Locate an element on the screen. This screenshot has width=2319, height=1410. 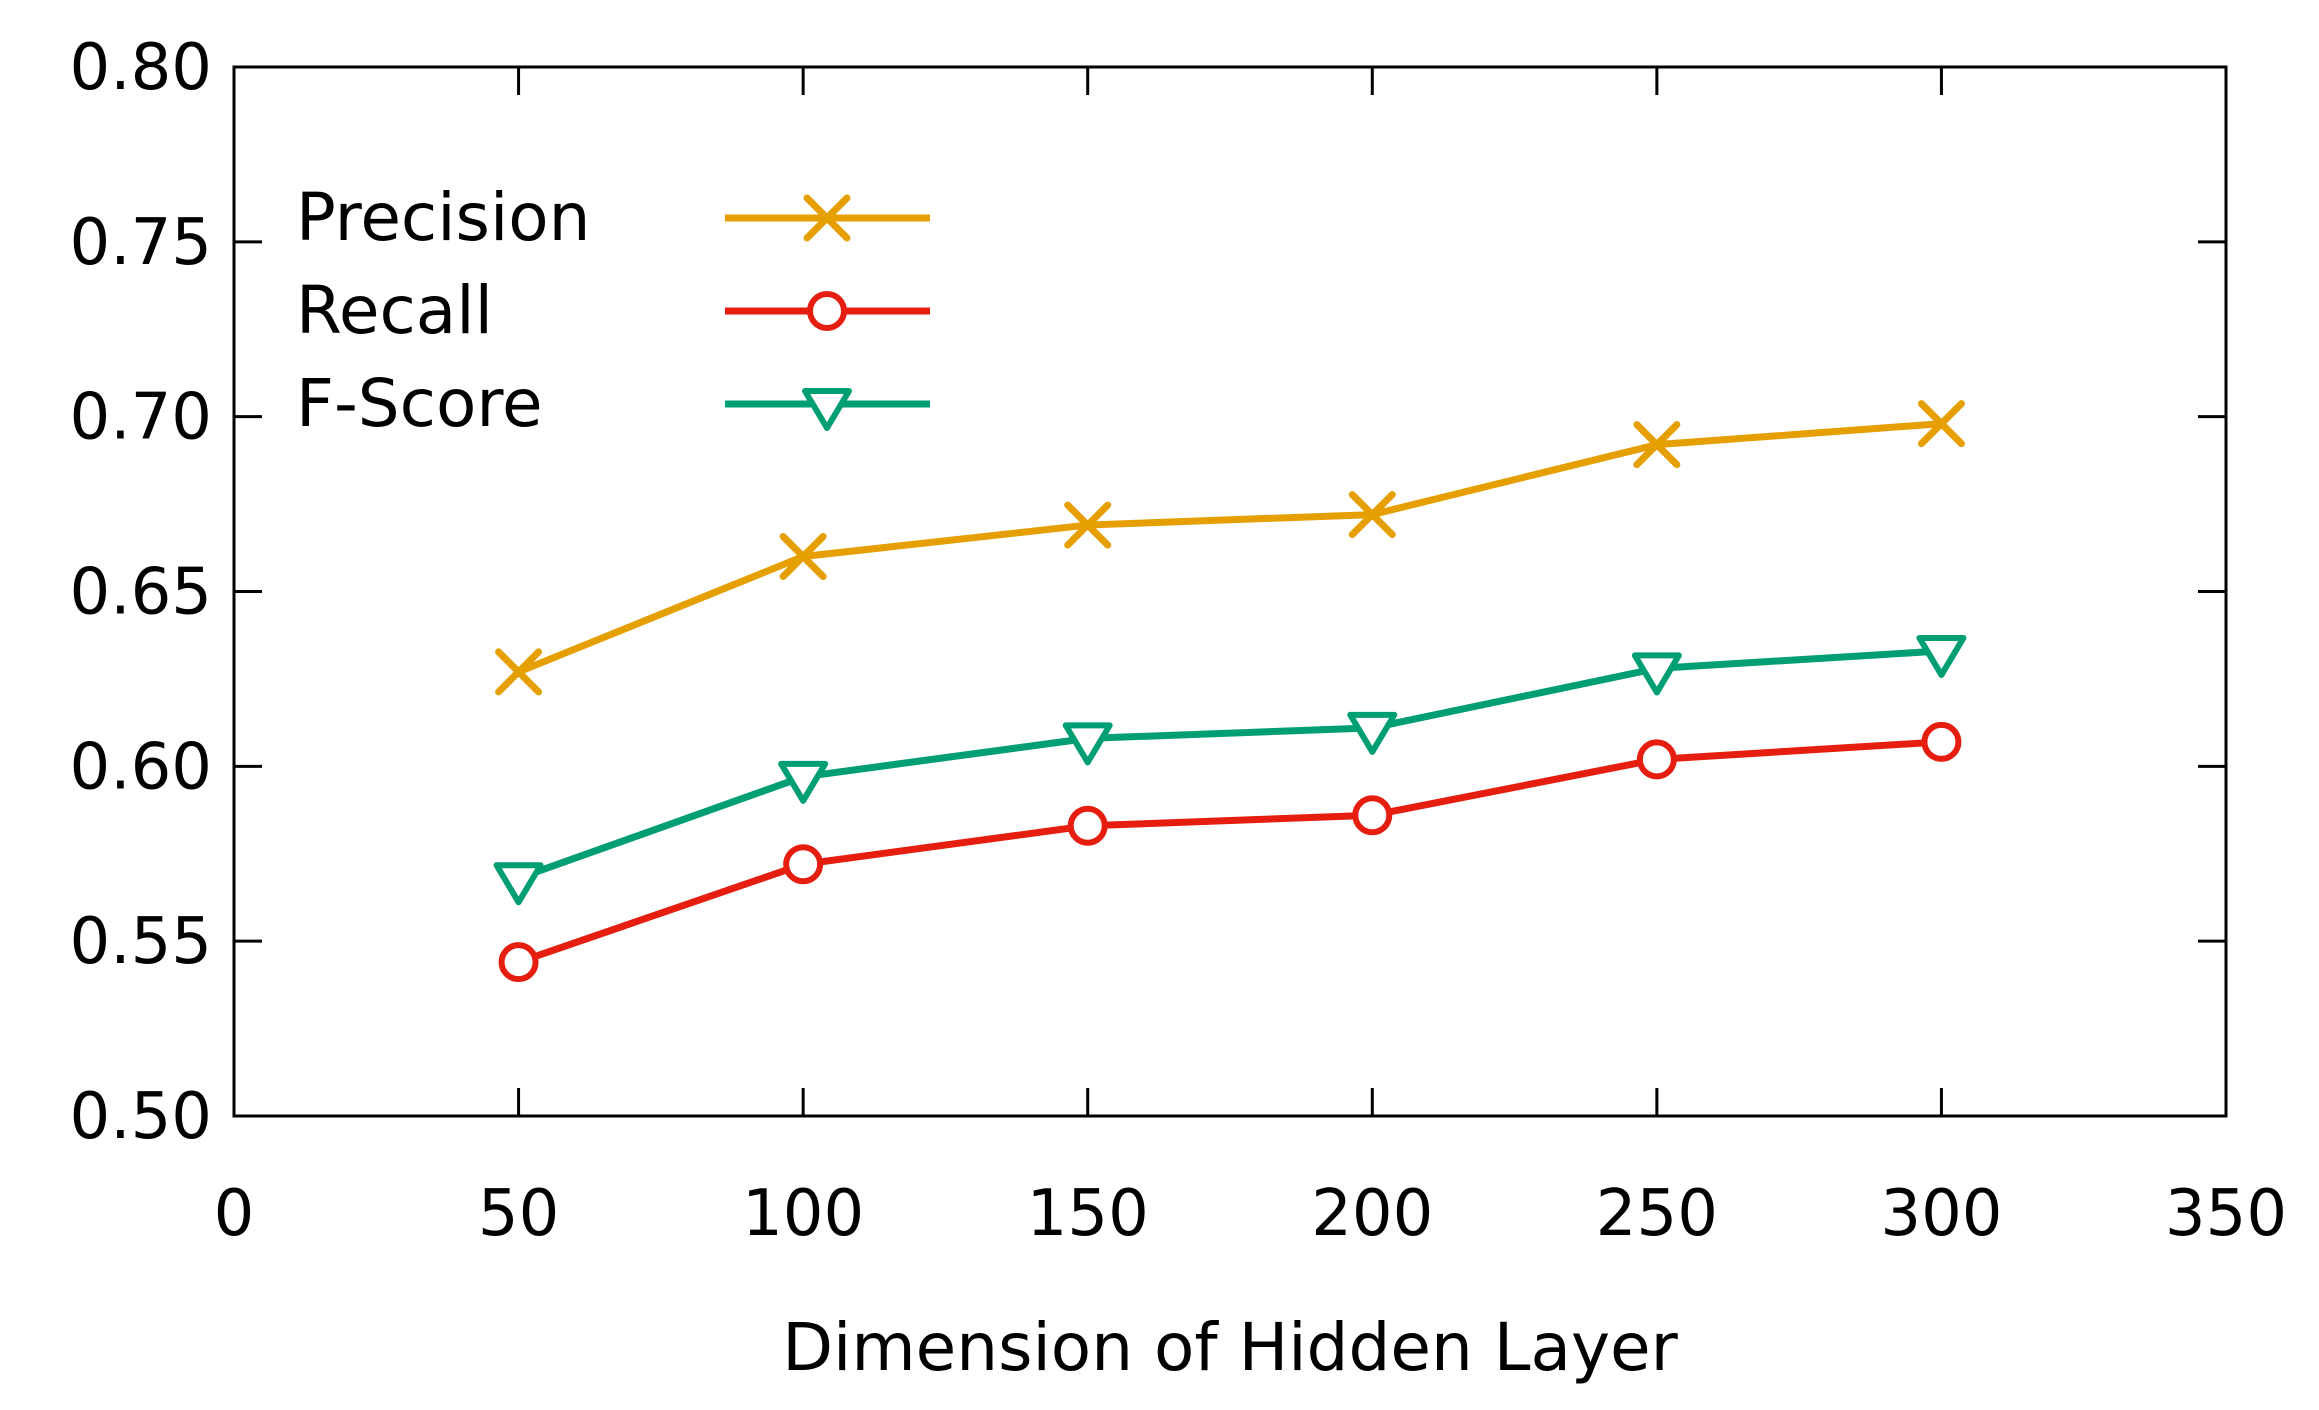
y-tick-label: 0.75 is located at coordinates (141, 243).